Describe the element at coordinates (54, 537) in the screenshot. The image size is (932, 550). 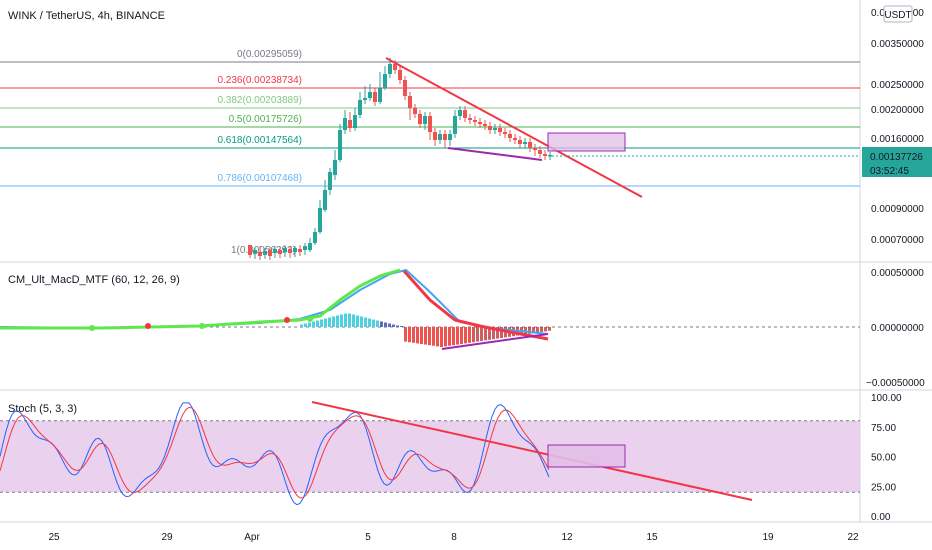
I see `time-axis-tick: 25` at that location.